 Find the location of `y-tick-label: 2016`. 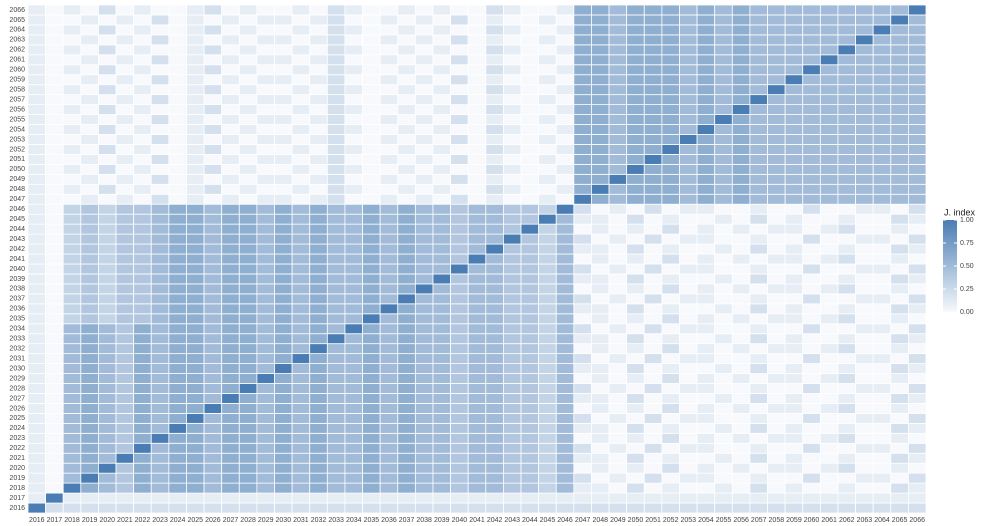

y-tick-label: 2016 is located at coordinates (17, 508).